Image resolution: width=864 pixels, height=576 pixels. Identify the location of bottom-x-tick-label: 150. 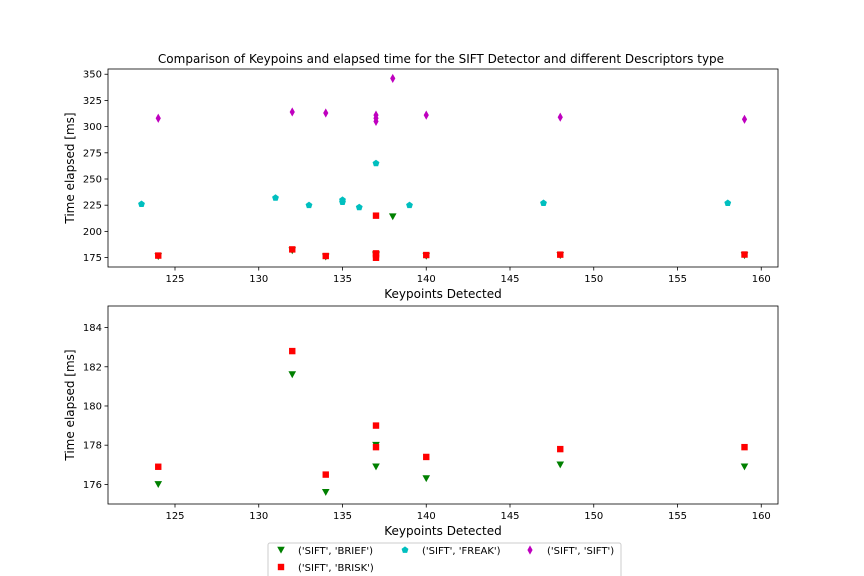
(593, 516).